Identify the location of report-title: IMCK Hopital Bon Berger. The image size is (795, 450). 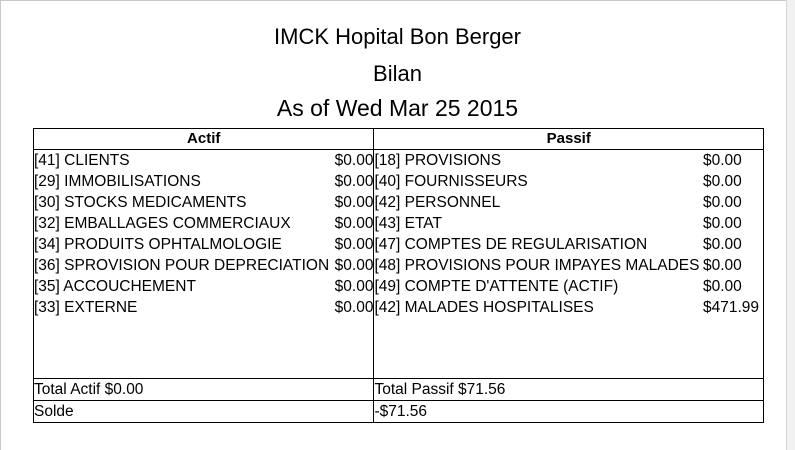
(397, 36).